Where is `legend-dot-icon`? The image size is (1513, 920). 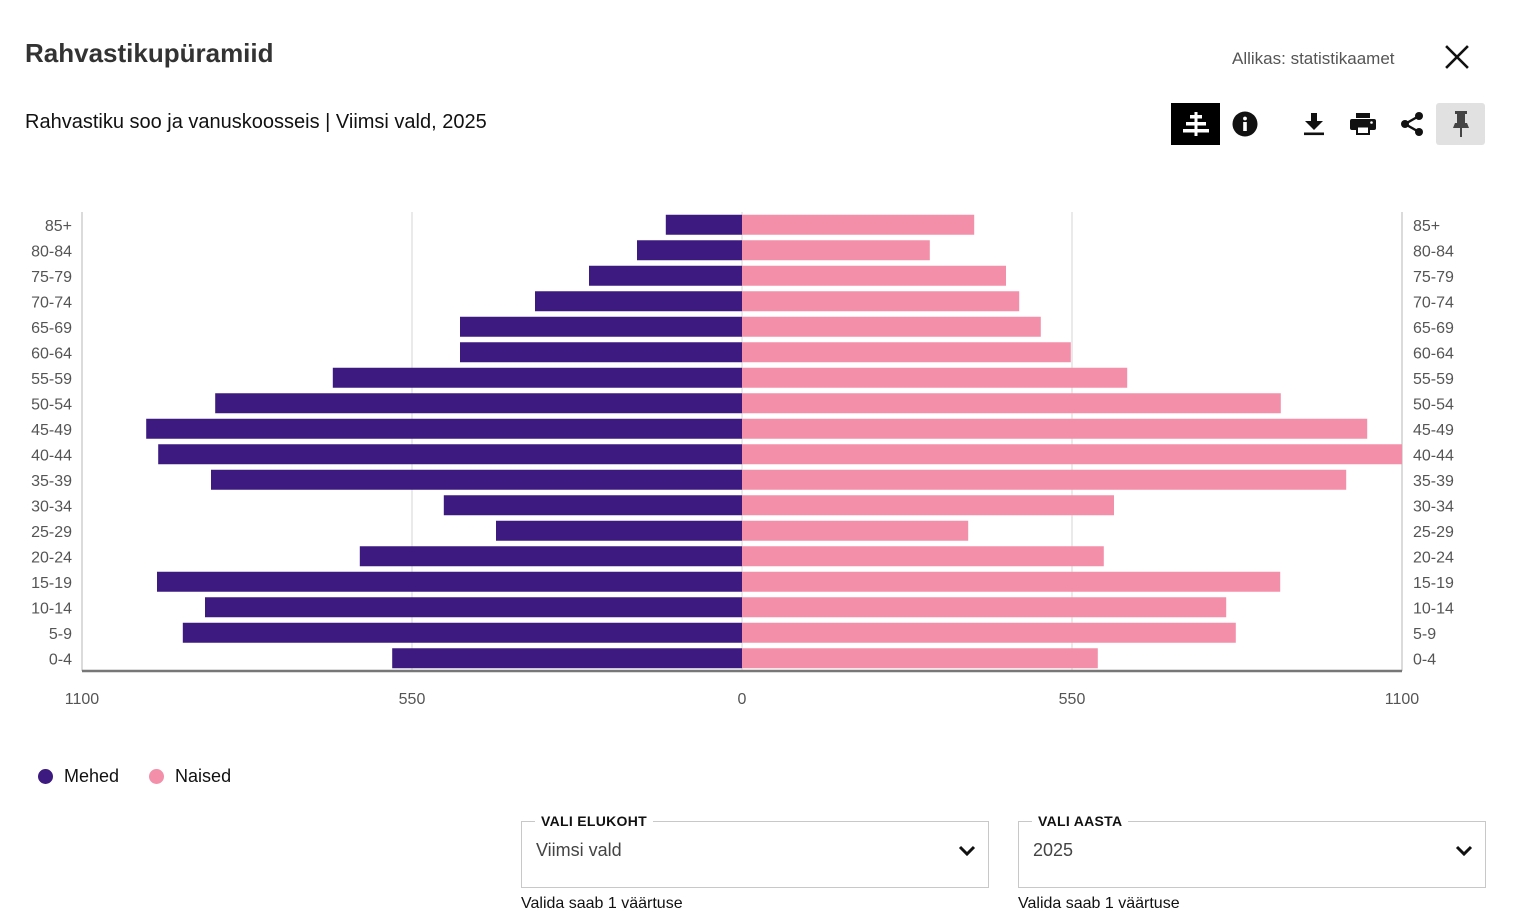
legend-dot-icon is located at coordinates (157, 776).